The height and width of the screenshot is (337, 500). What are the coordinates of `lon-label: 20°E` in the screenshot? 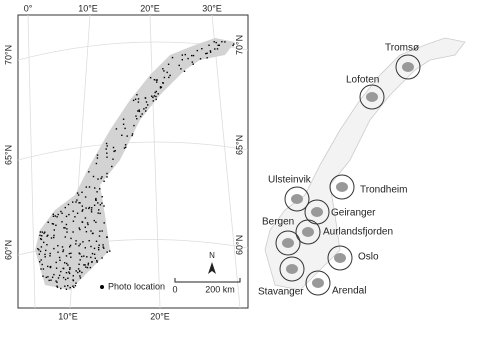 It's located at (160, 316).